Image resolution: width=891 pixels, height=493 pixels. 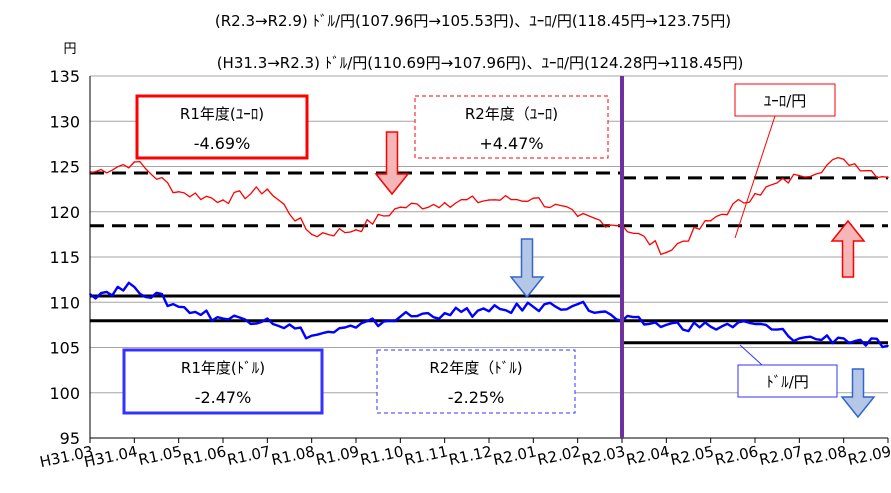 I want to click on annotation-box-1: R2年度（ﾕｰﾛ) +4.47%, so click(x=511, y=127).